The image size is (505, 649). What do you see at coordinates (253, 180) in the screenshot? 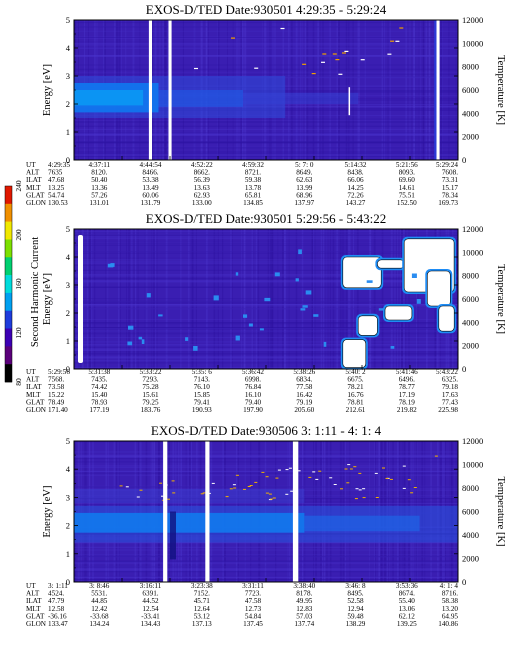
I see `ephemeris-cell: 59.38` at bounding box center [253, 180].